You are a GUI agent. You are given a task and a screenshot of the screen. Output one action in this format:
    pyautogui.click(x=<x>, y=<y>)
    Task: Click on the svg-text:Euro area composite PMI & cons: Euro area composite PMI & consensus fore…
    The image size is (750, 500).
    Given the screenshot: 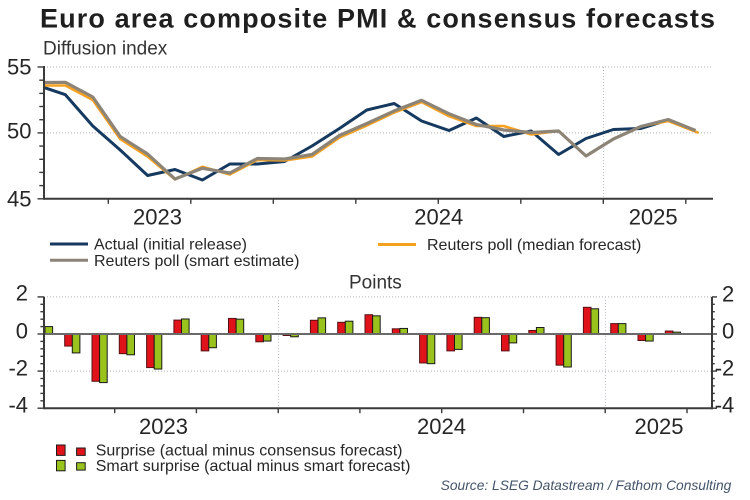 What is the action you would take?
    pyautogui.click(x=377, y=19)
    